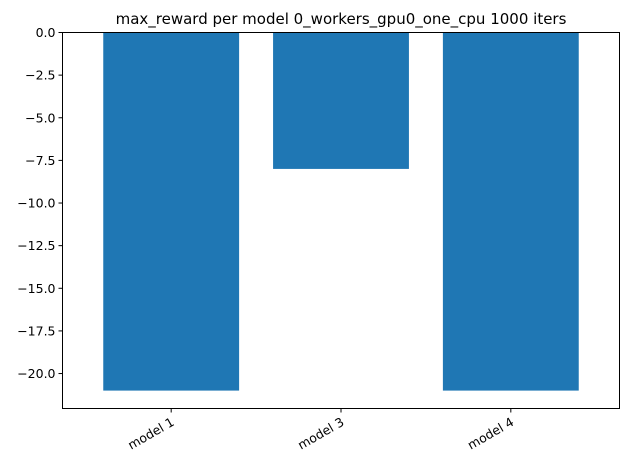 The image size is (630, 469). What do you see at coordinates (36, 203) in the screenshot?
I see `y-tick-label: −10.0` at bounding box center [36, 203].